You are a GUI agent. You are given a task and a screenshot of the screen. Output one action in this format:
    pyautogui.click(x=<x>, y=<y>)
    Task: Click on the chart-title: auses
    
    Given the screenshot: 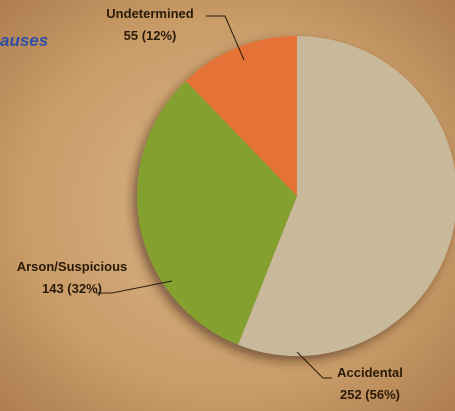 What is the action you would take?
    pyautogui.click(x=24, y=40)
    